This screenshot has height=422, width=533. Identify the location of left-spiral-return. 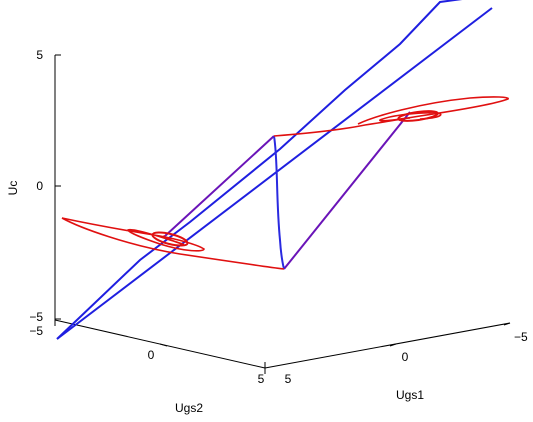
(173, 243).